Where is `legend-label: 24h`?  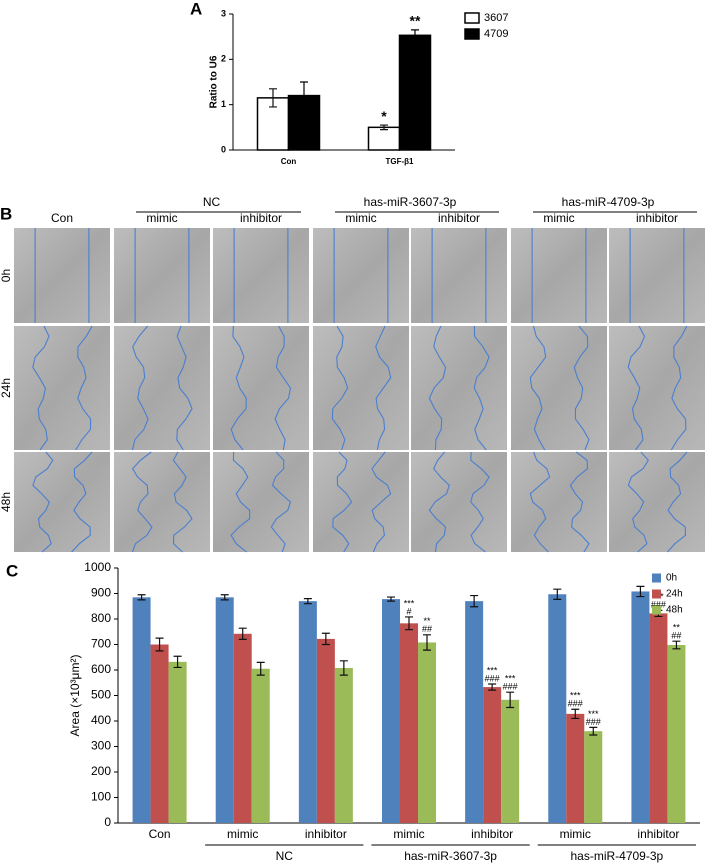
legend-label: 24h is located at coordinates (674, 594).